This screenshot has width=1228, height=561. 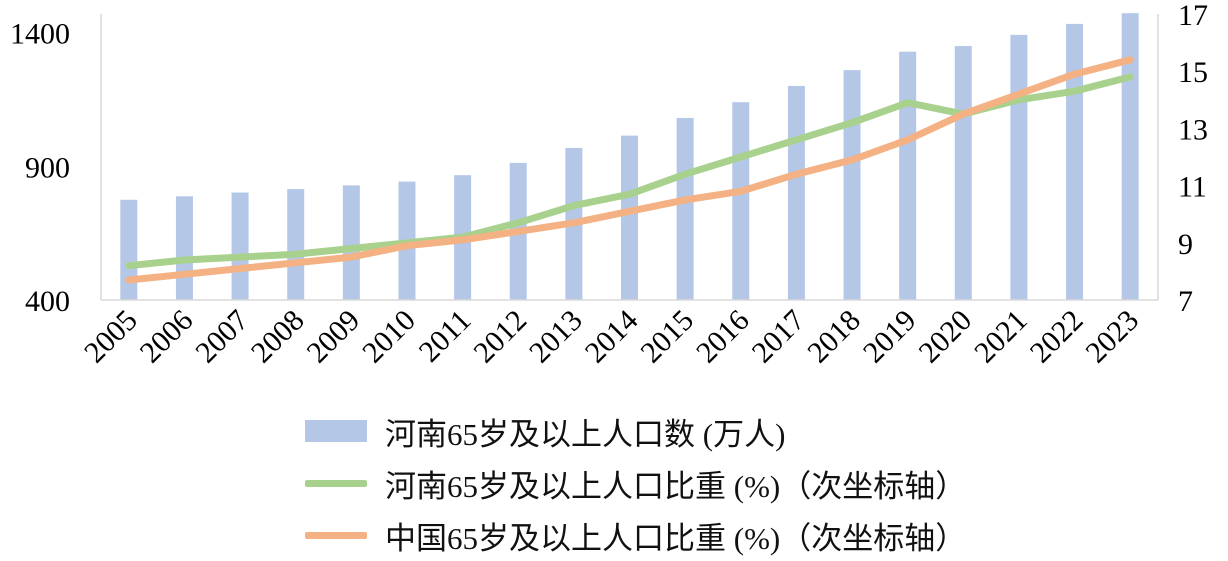 What do you see at coordinates (1185, 244) in the screenshot?
I see `y-right-tick-label: 9` at bounding box center [1185, 244].